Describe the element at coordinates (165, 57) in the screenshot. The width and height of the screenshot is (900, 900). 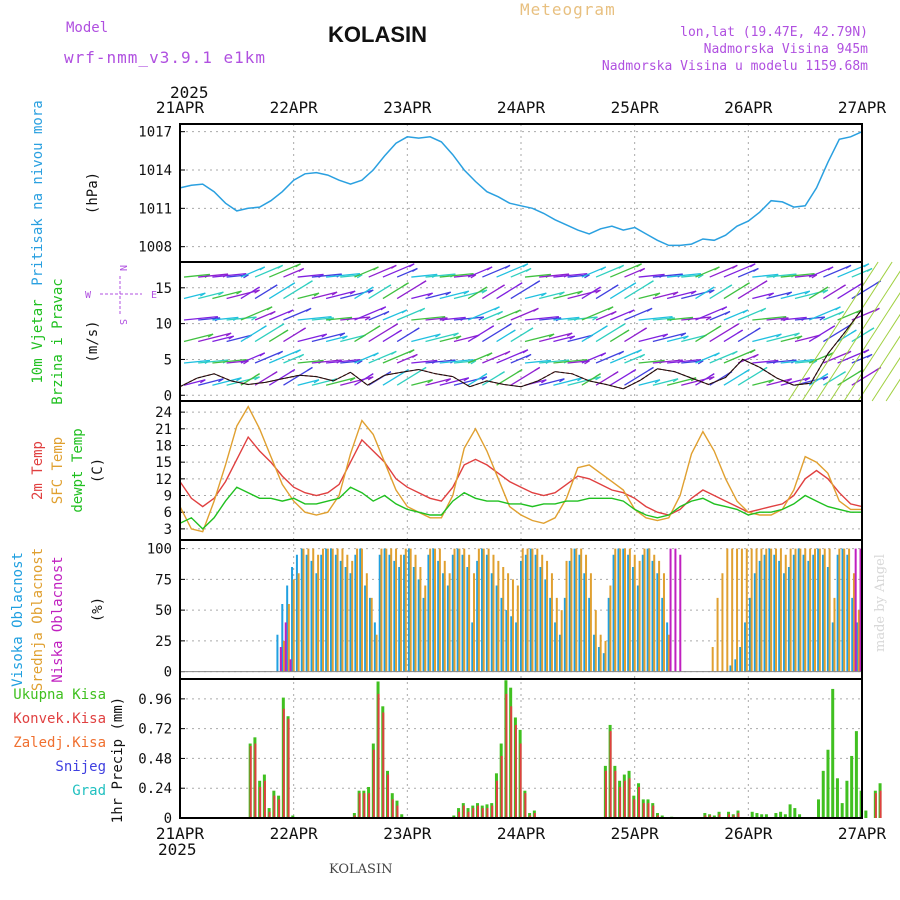
I see `model-name: wrf-nmm_v3.9.1 e1km` at that location.